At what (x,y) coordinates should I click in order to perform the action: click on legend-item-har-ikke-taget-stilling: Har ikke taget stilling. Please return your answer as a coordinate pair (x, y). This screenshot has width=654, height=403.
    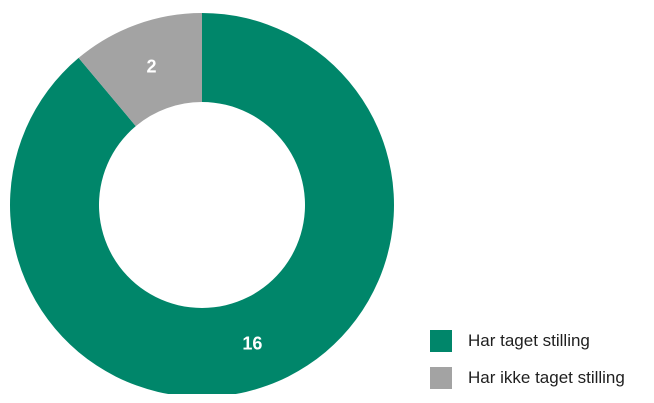
    Looking at the image, I should click on (527, 378).